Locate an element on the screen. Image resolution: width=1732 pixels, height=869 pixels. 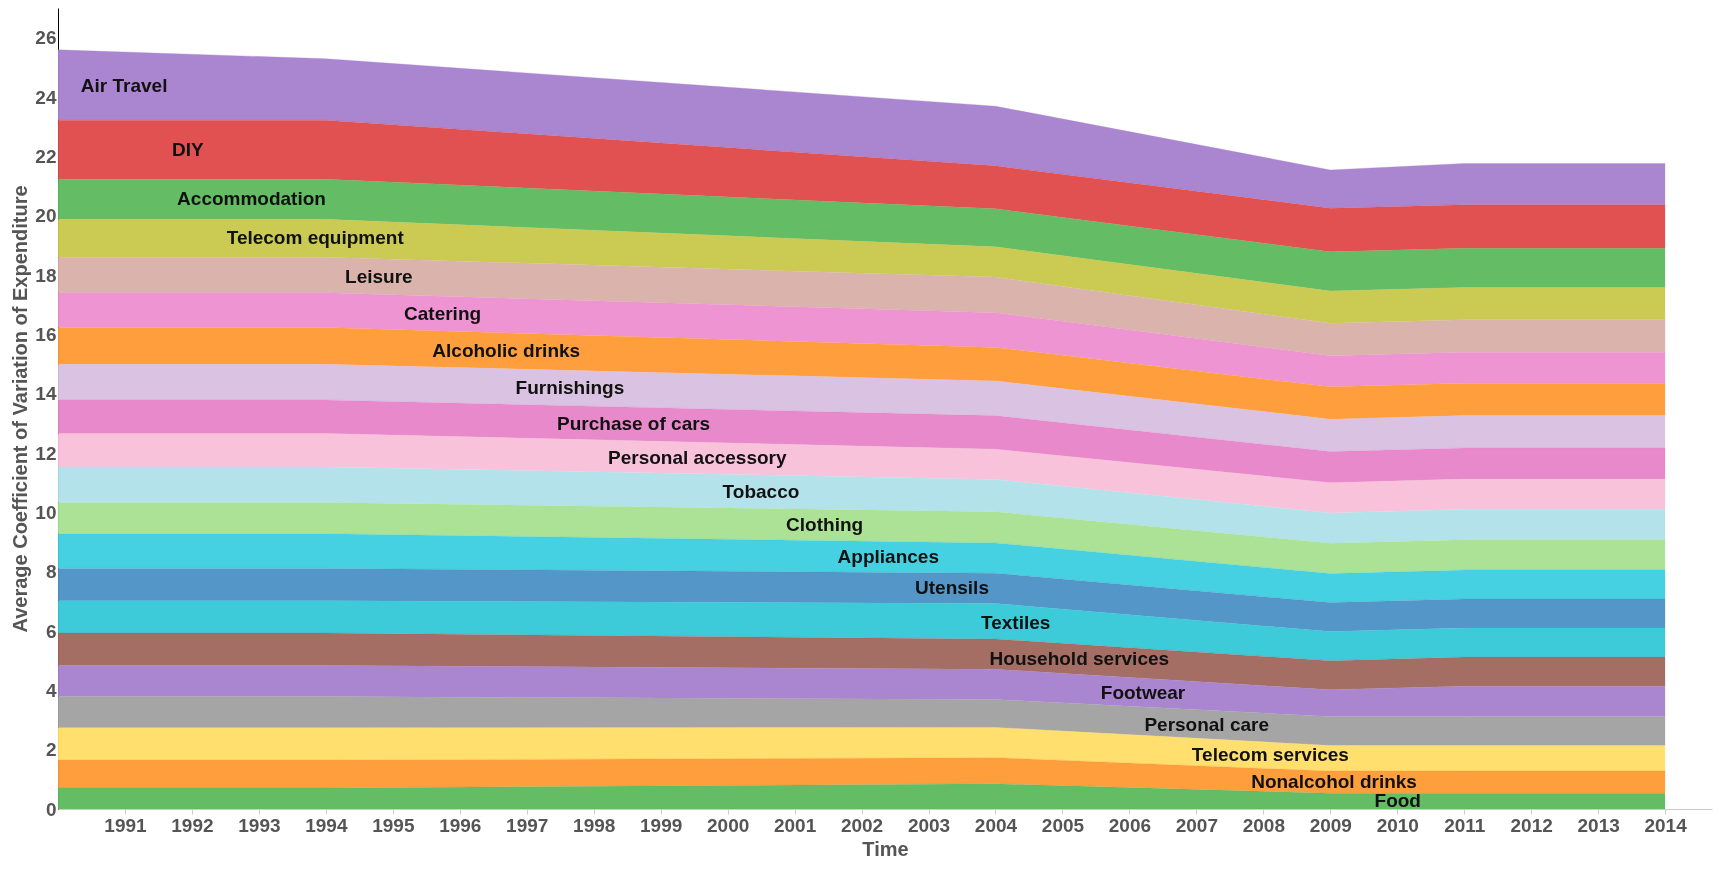
x-tick-label: 1994 is located at coordinates (326, 825).